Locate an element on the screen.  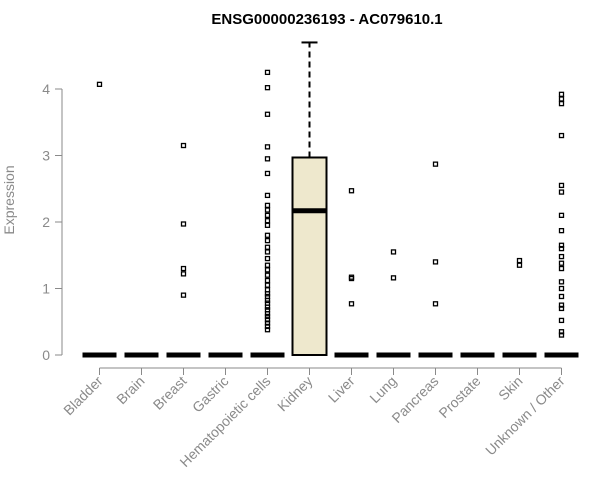
box-kidney is located at coordinates (309, 198).